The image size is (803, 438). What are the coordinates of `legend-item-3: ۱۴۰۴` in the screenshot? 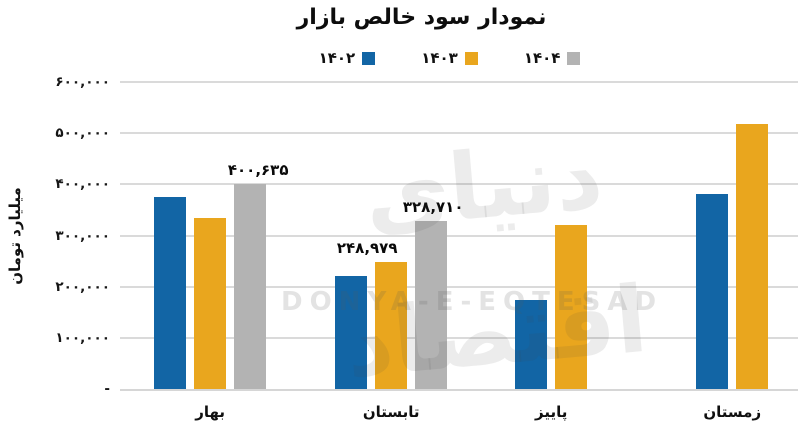 It's located at (552, 58).